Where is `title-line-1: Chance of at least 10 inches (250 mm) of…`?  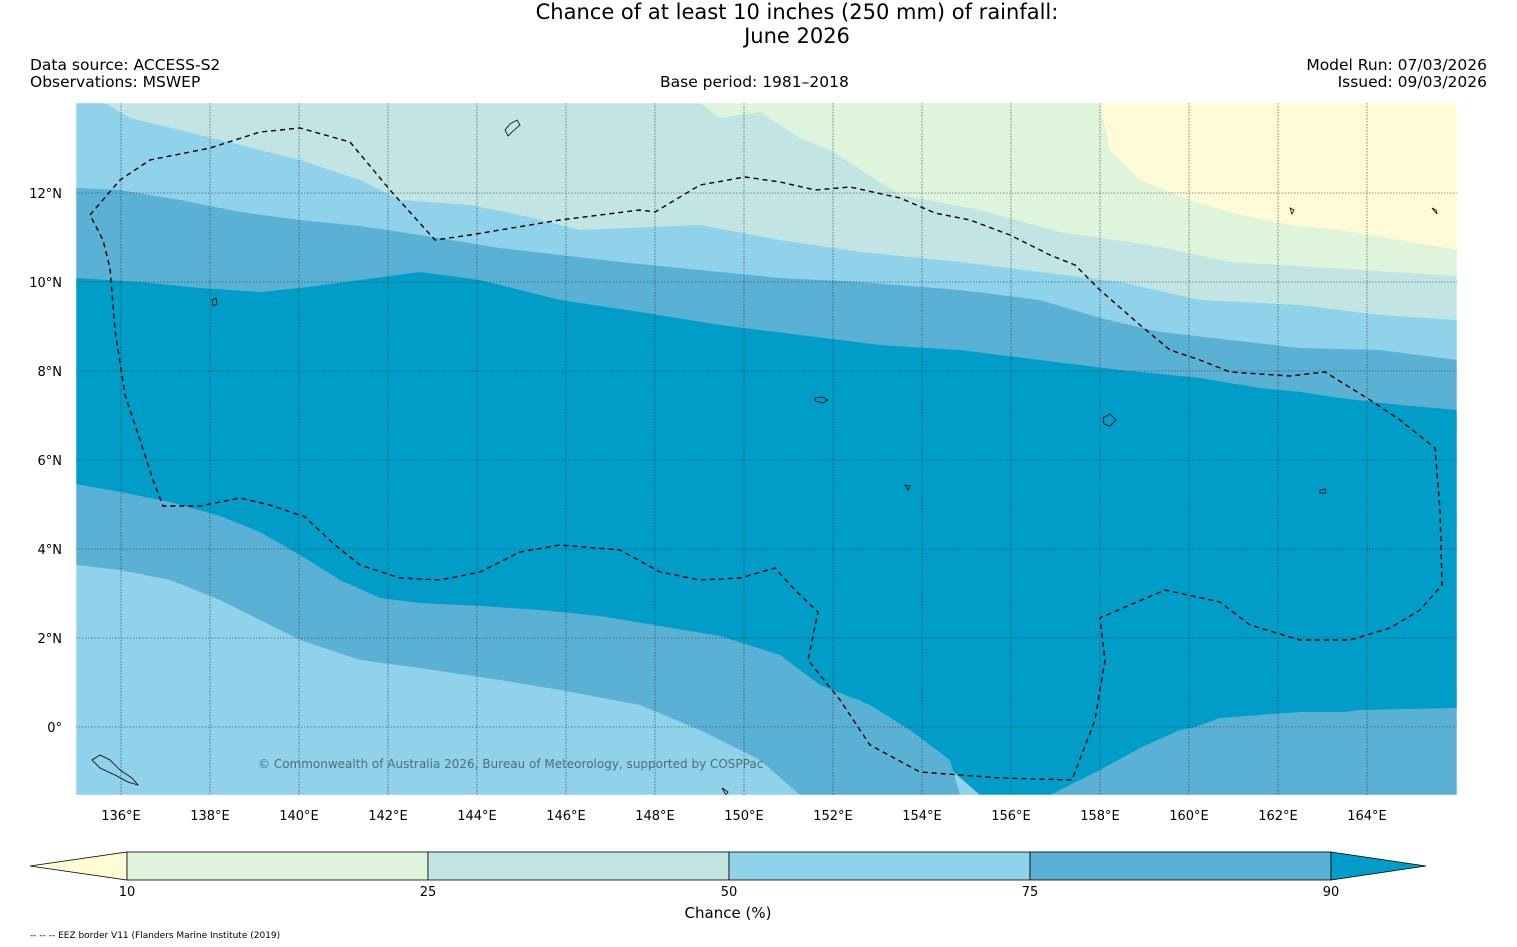
title-line-1: Chance of at least 10 inches (250 mm) of… is located at coordinates (797, 12).